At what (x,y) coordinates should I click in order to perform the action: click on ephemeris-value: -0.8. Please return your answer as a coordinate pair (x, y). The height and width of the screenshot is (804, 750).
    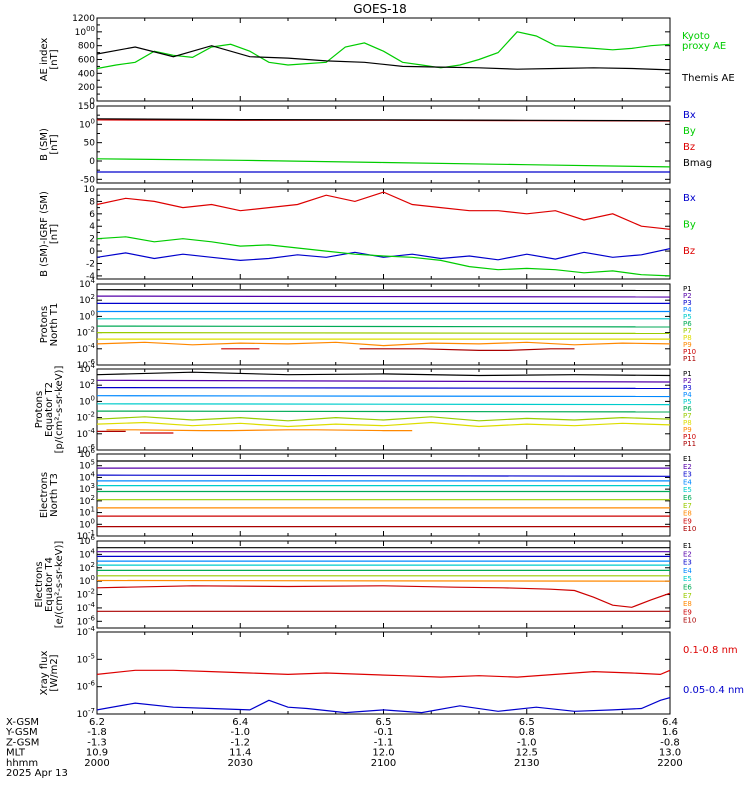
    Looking at the image, I should click on (670, 742).